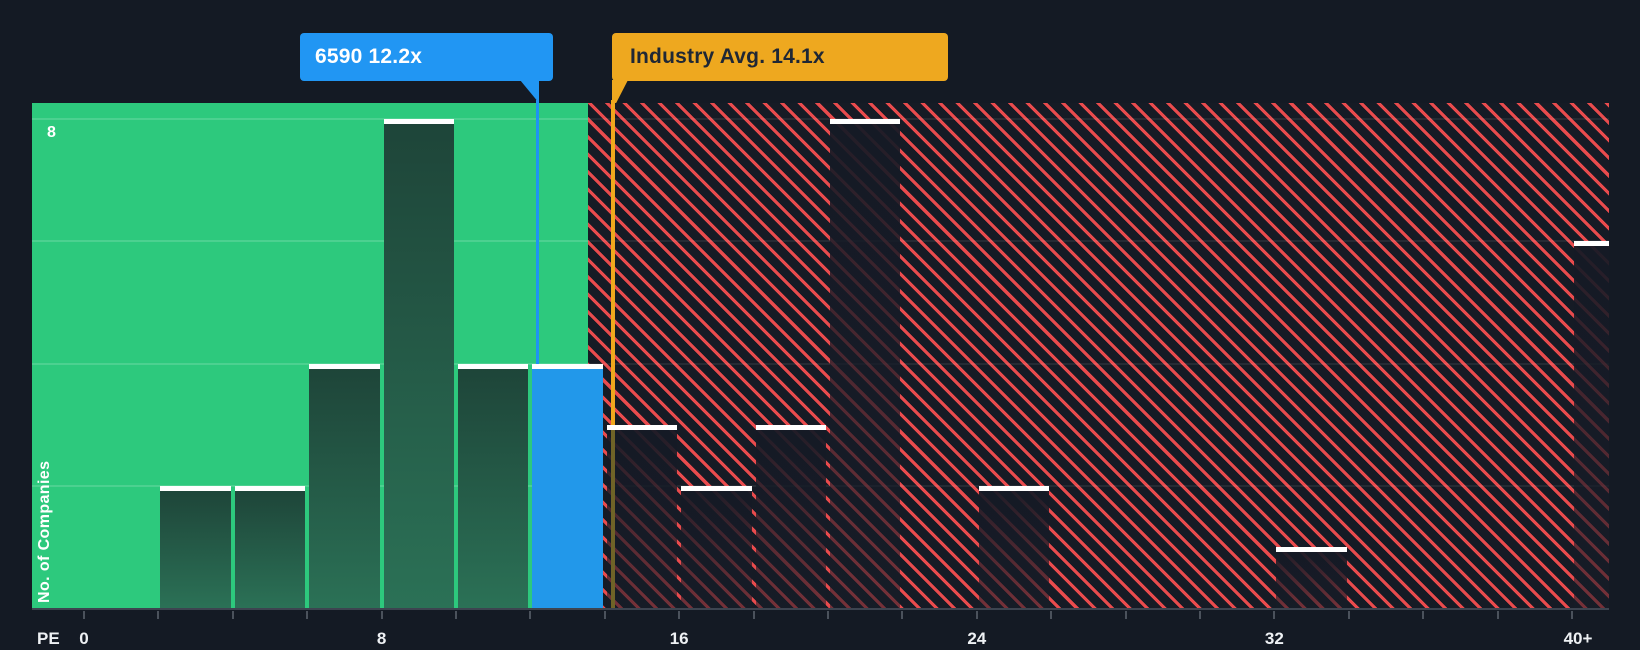 The width and height of the screenshot is (1640, 650). I want to click on industry-tooltip-pointer, so click(620, 91).